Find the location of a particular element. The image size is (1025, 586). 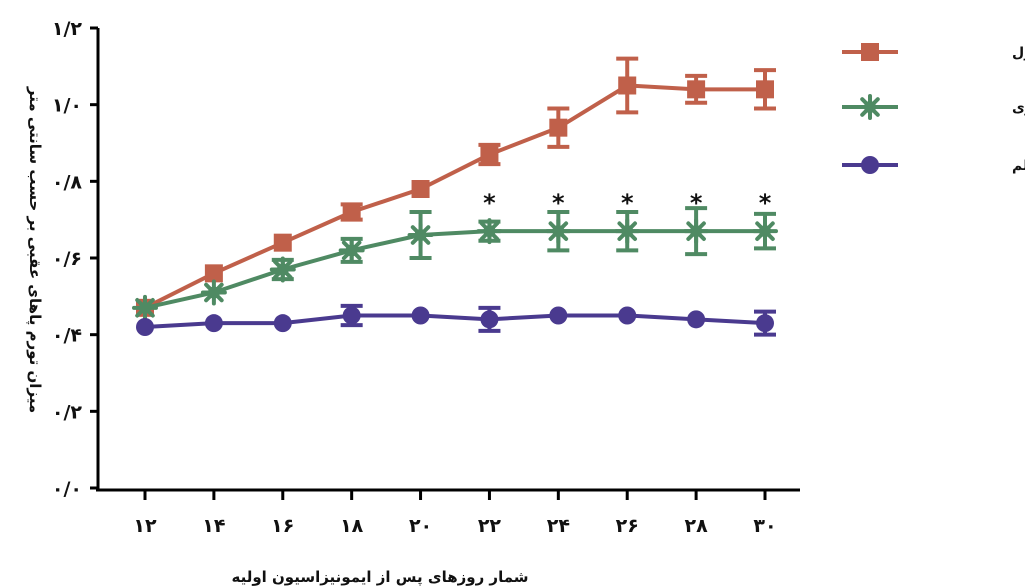

significance-markers: * * * * * is located at coordinates (627, 203).